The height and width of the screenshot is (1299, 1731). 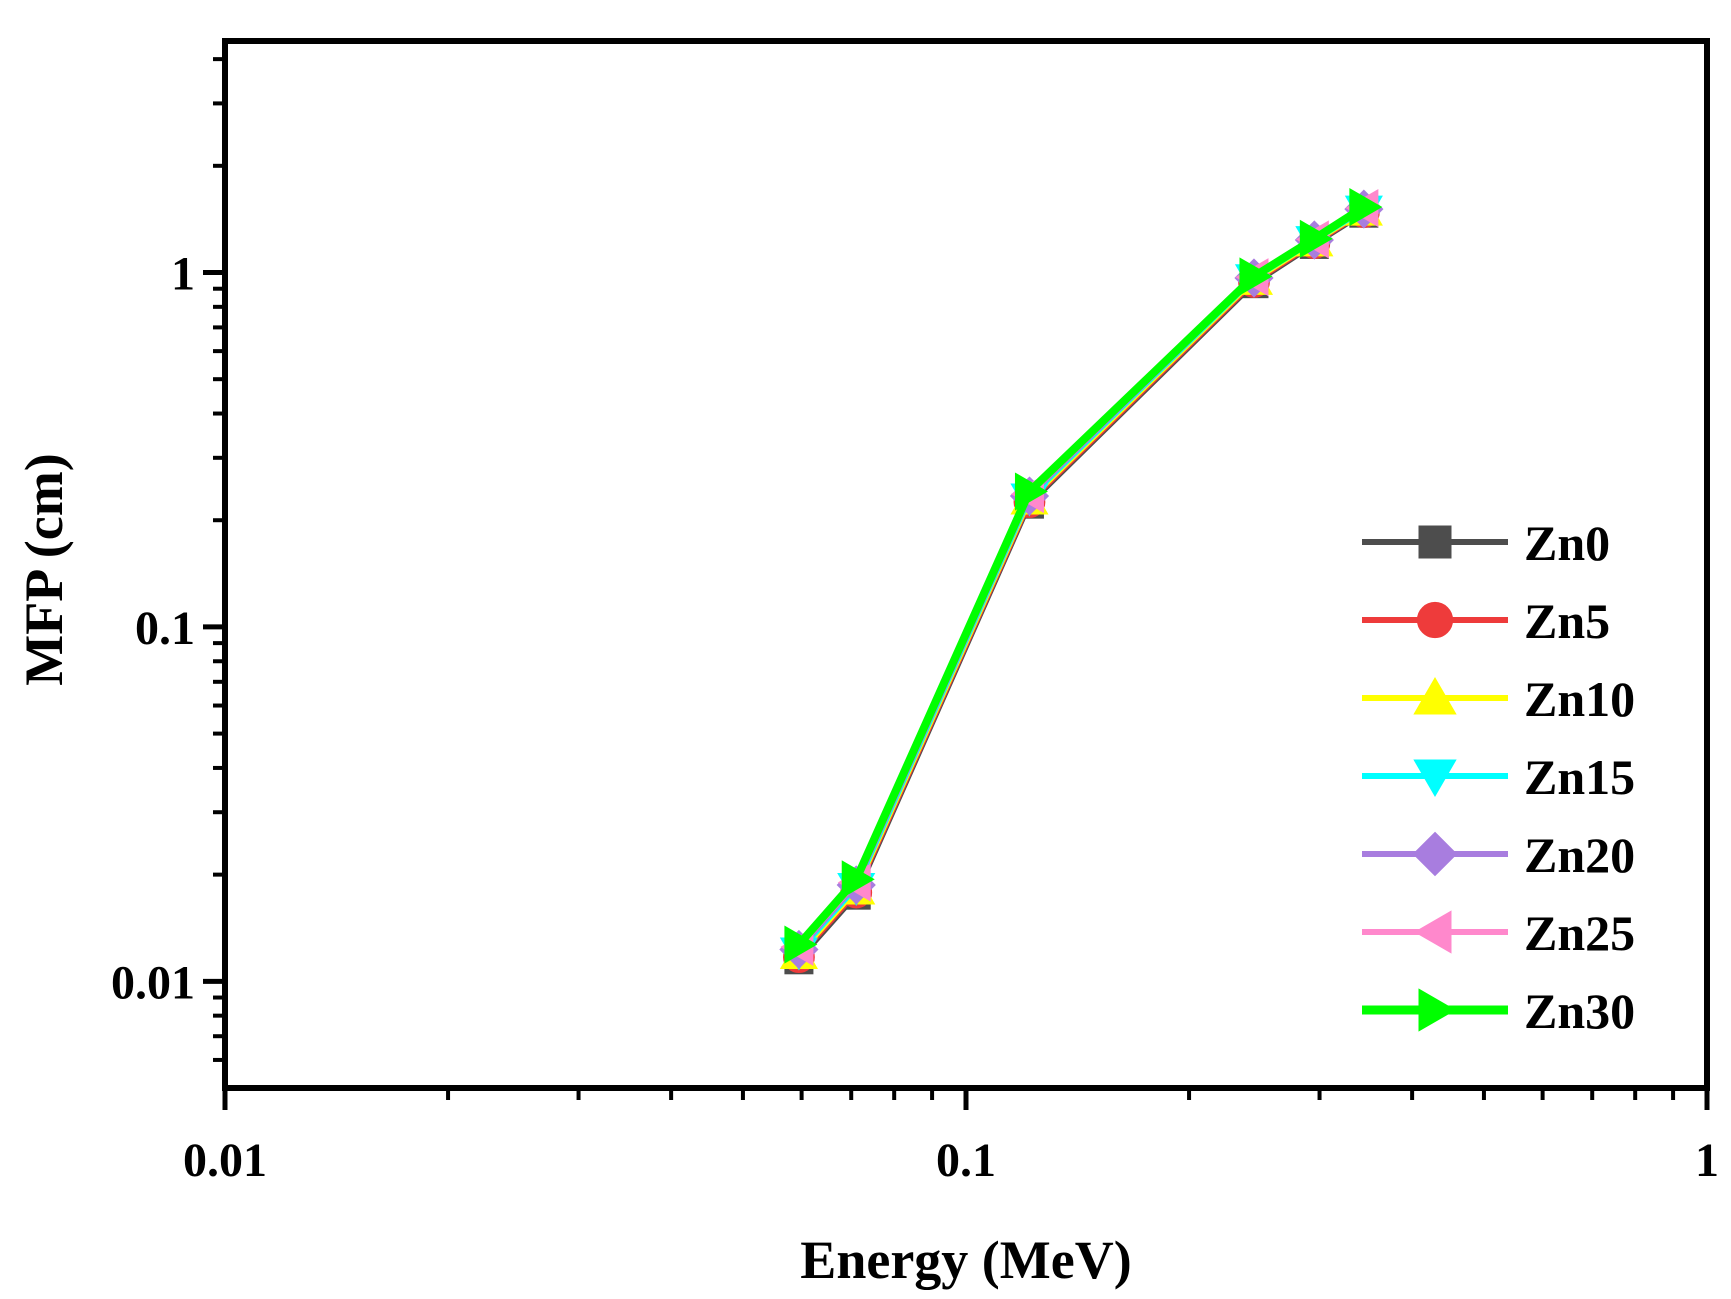 I want to click on x-tick-label: 0.1, so click(x=966, y=1160).